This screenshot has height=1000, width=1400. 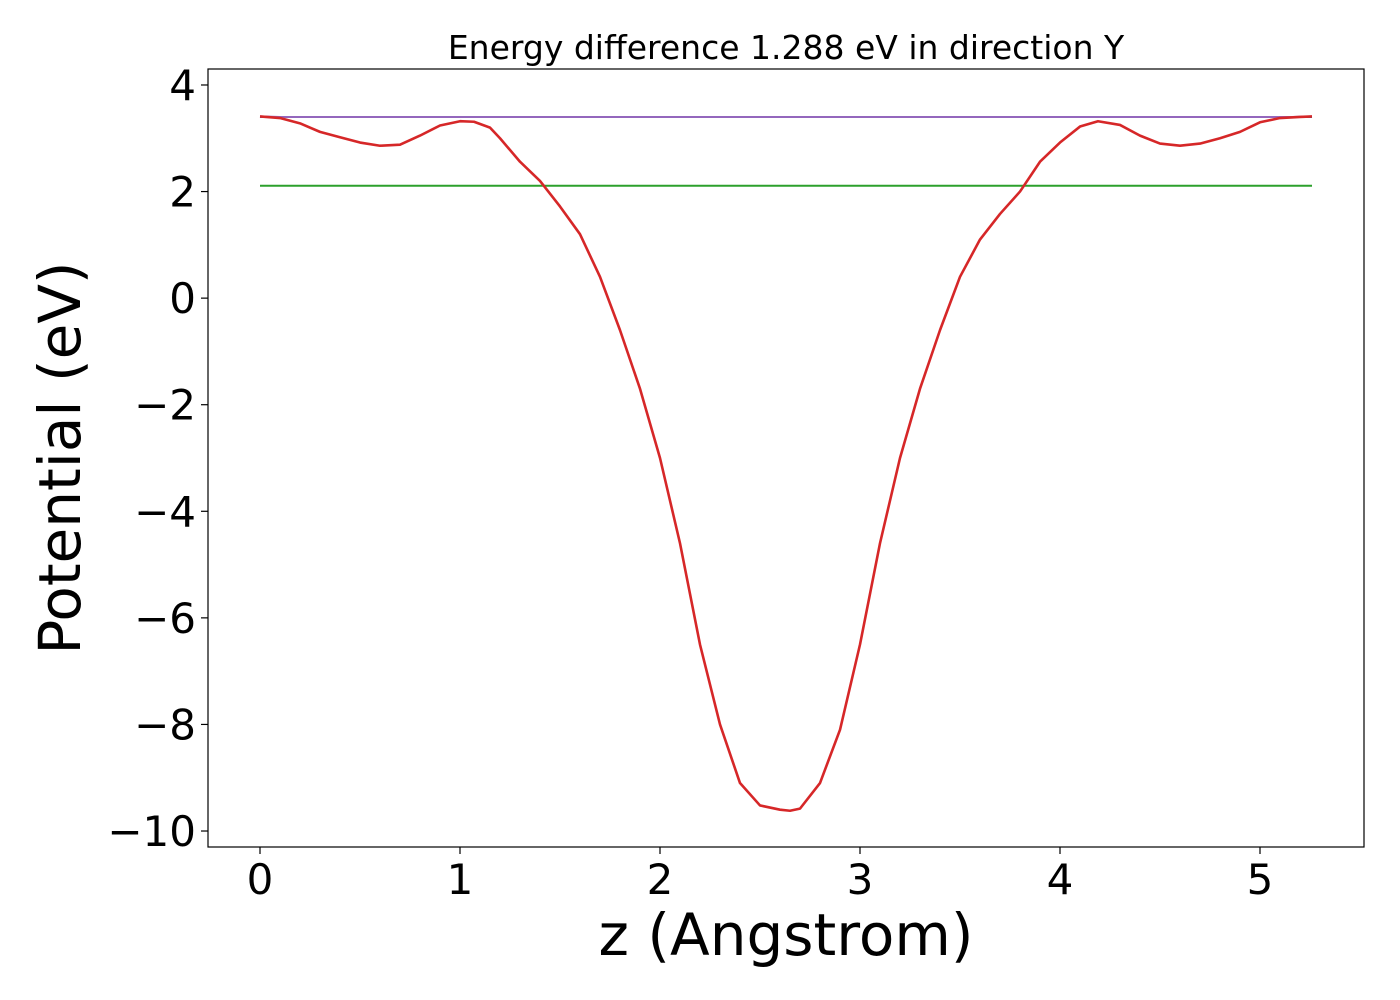 What do you see at coordinates (1260, 879) in the screenshot?
I see `x-tick-label: 5` at bounding box center [1260, 879].